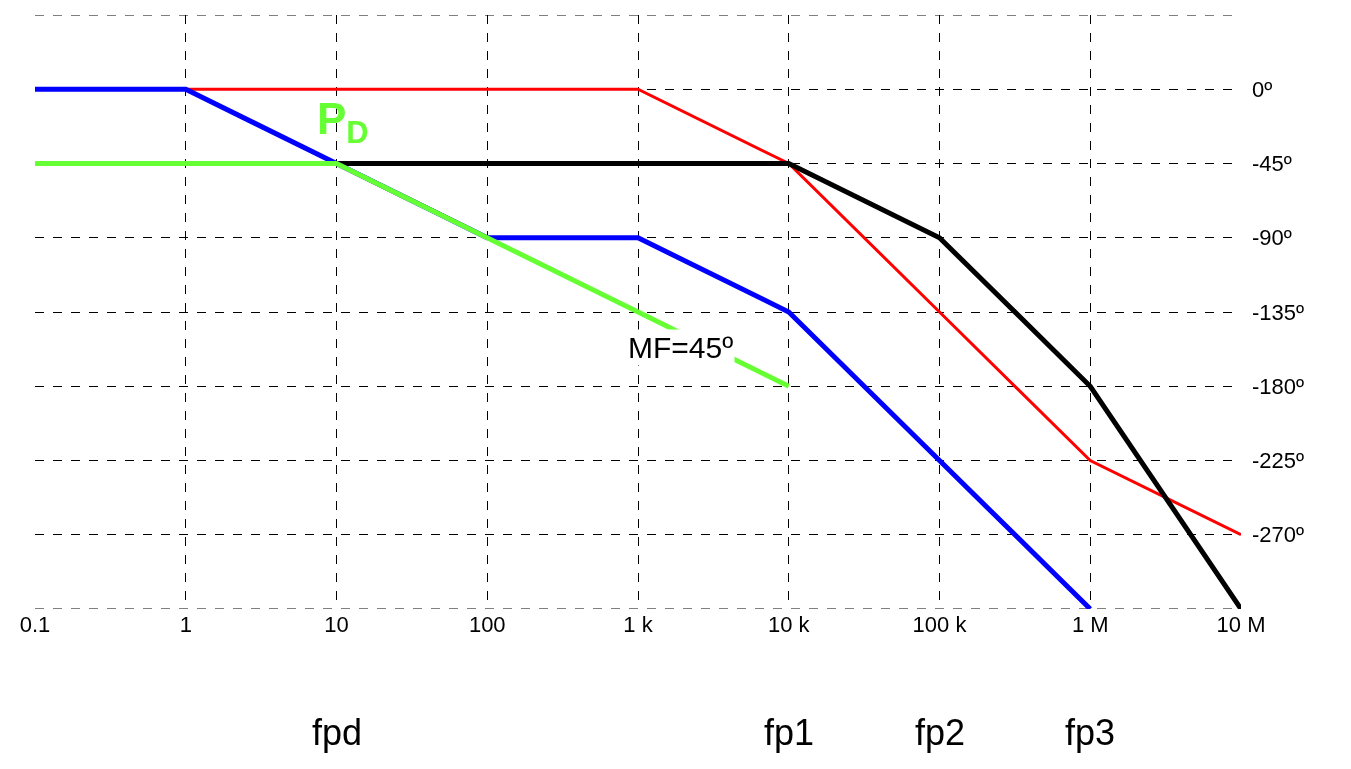  What do you see at coordinates (1278, 312) in the screenshot?
I see `y-tick-label: -135º` at bounding box center [1278, 312].